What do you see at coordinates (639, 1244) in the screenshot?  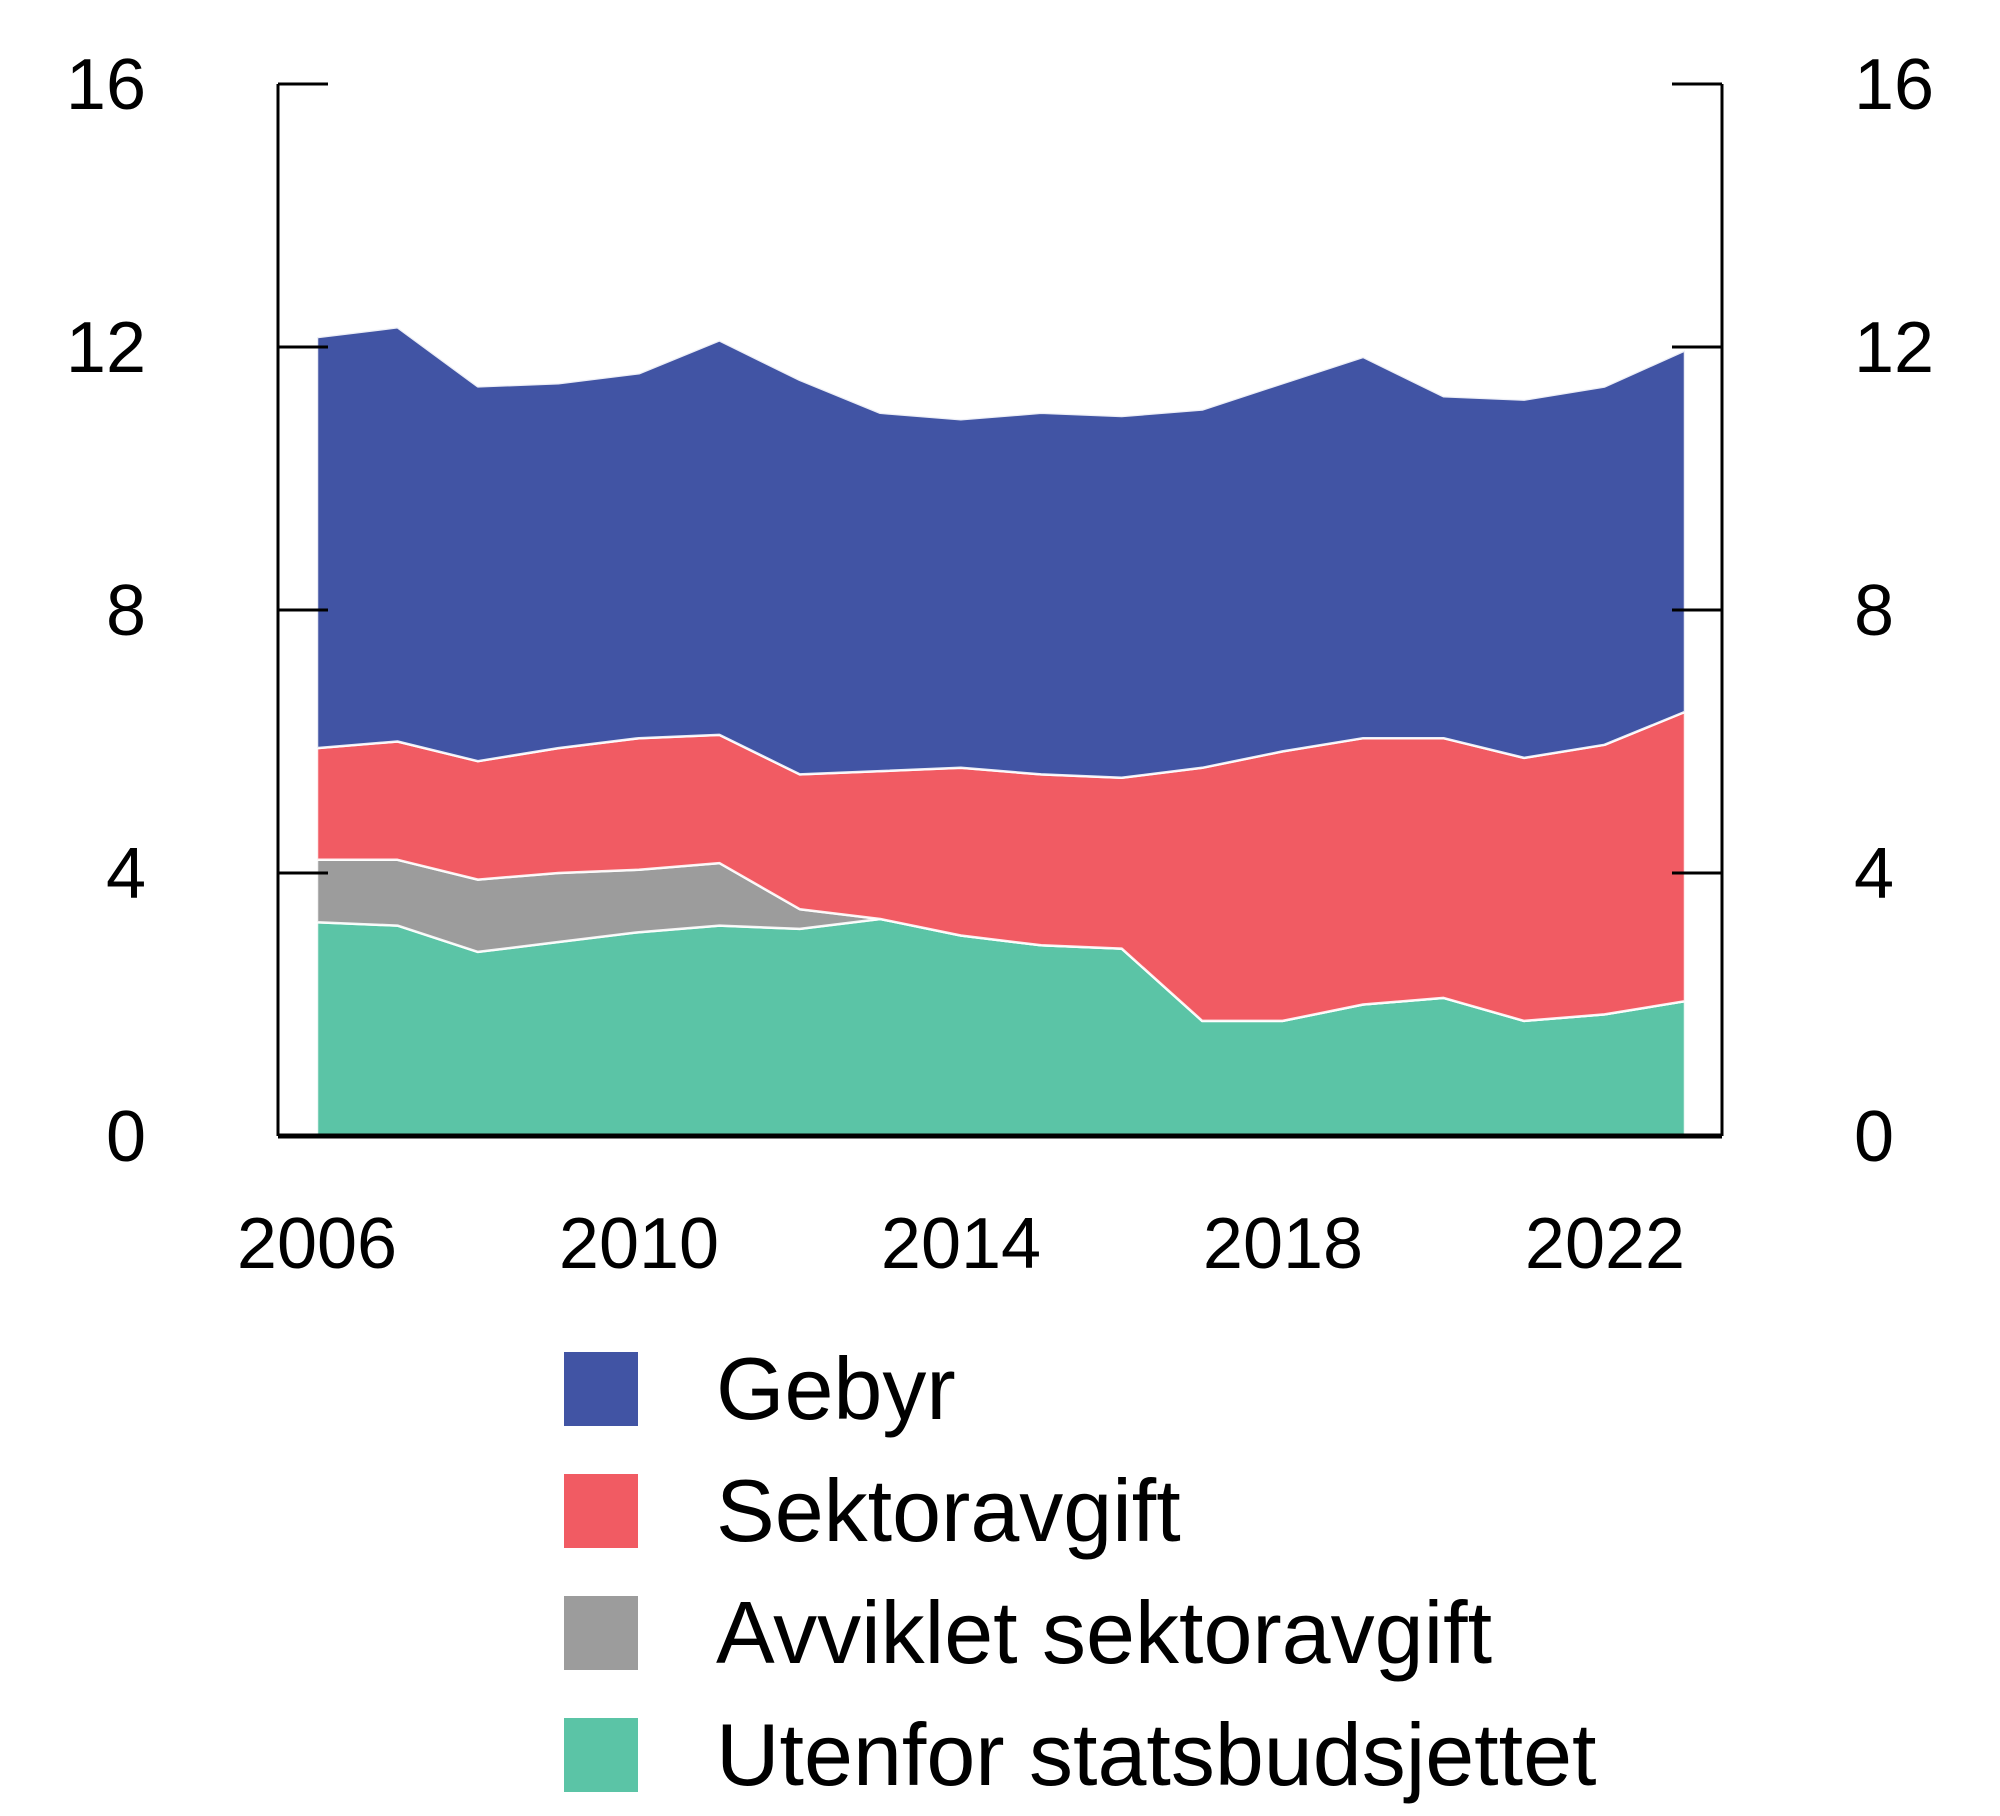 I see `x-label-2010: 2010` at bounding box center [639, 1244].